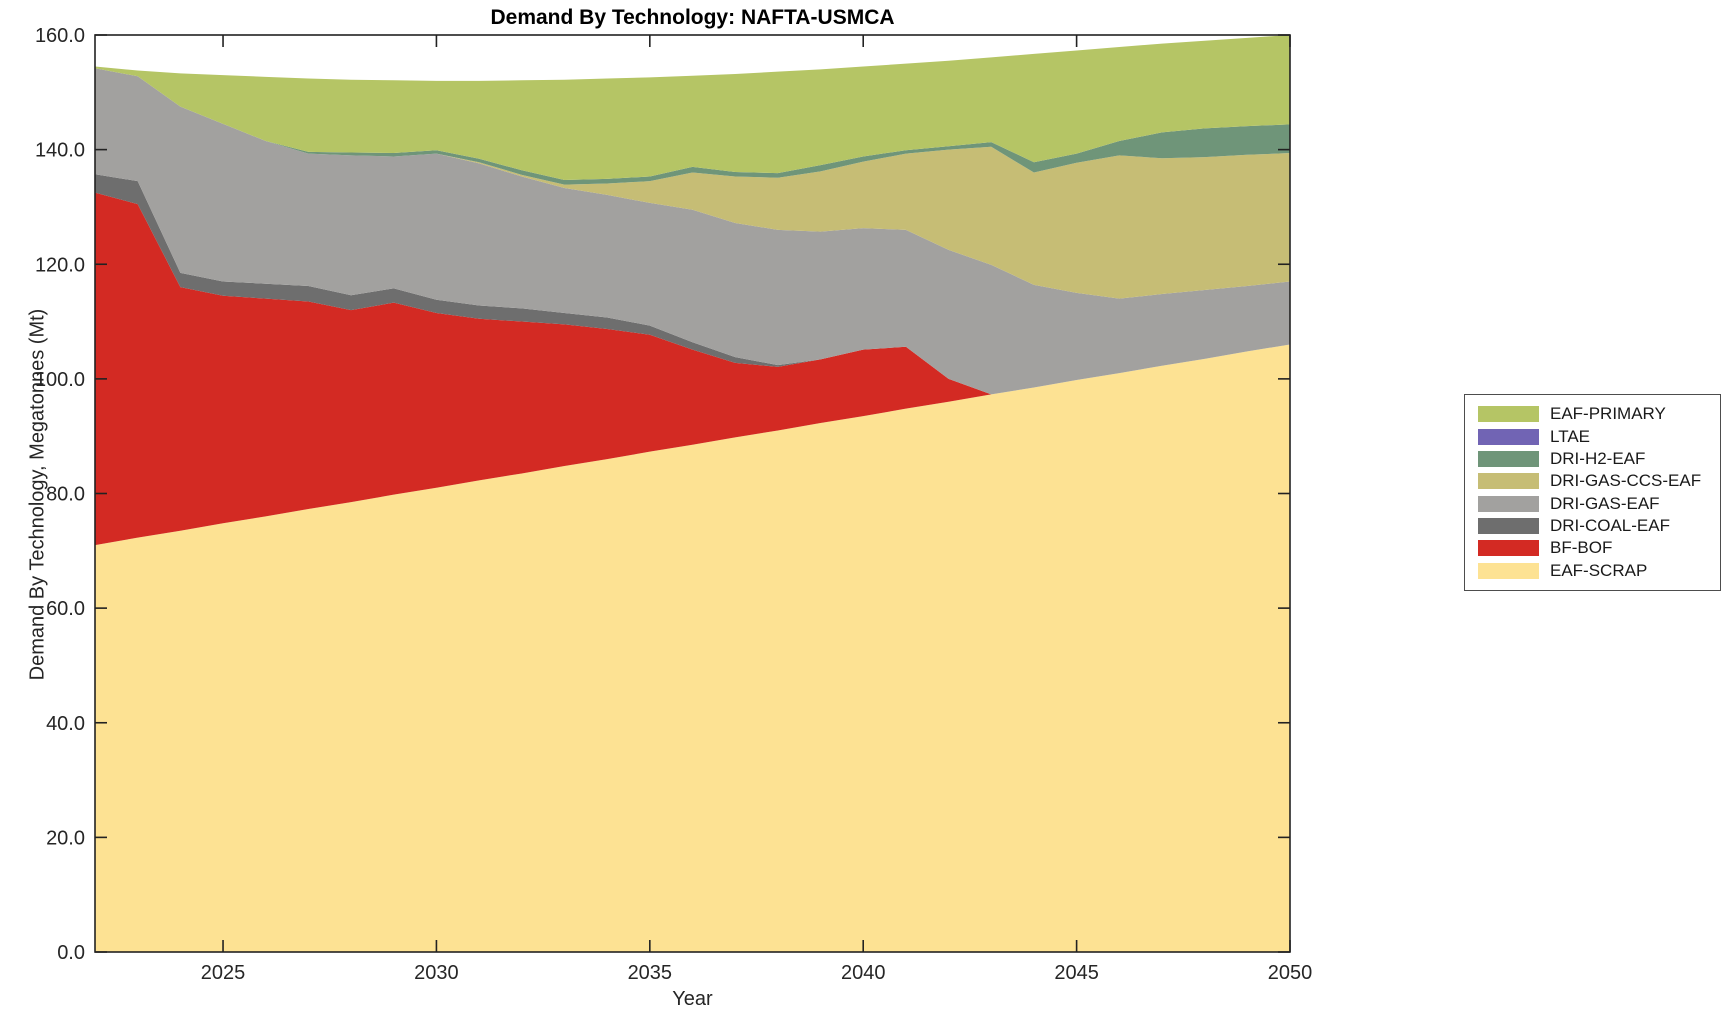 This screenshot has height=1021, width=1727. I want to click on legend-label: LTAE, so click(1570, 436).